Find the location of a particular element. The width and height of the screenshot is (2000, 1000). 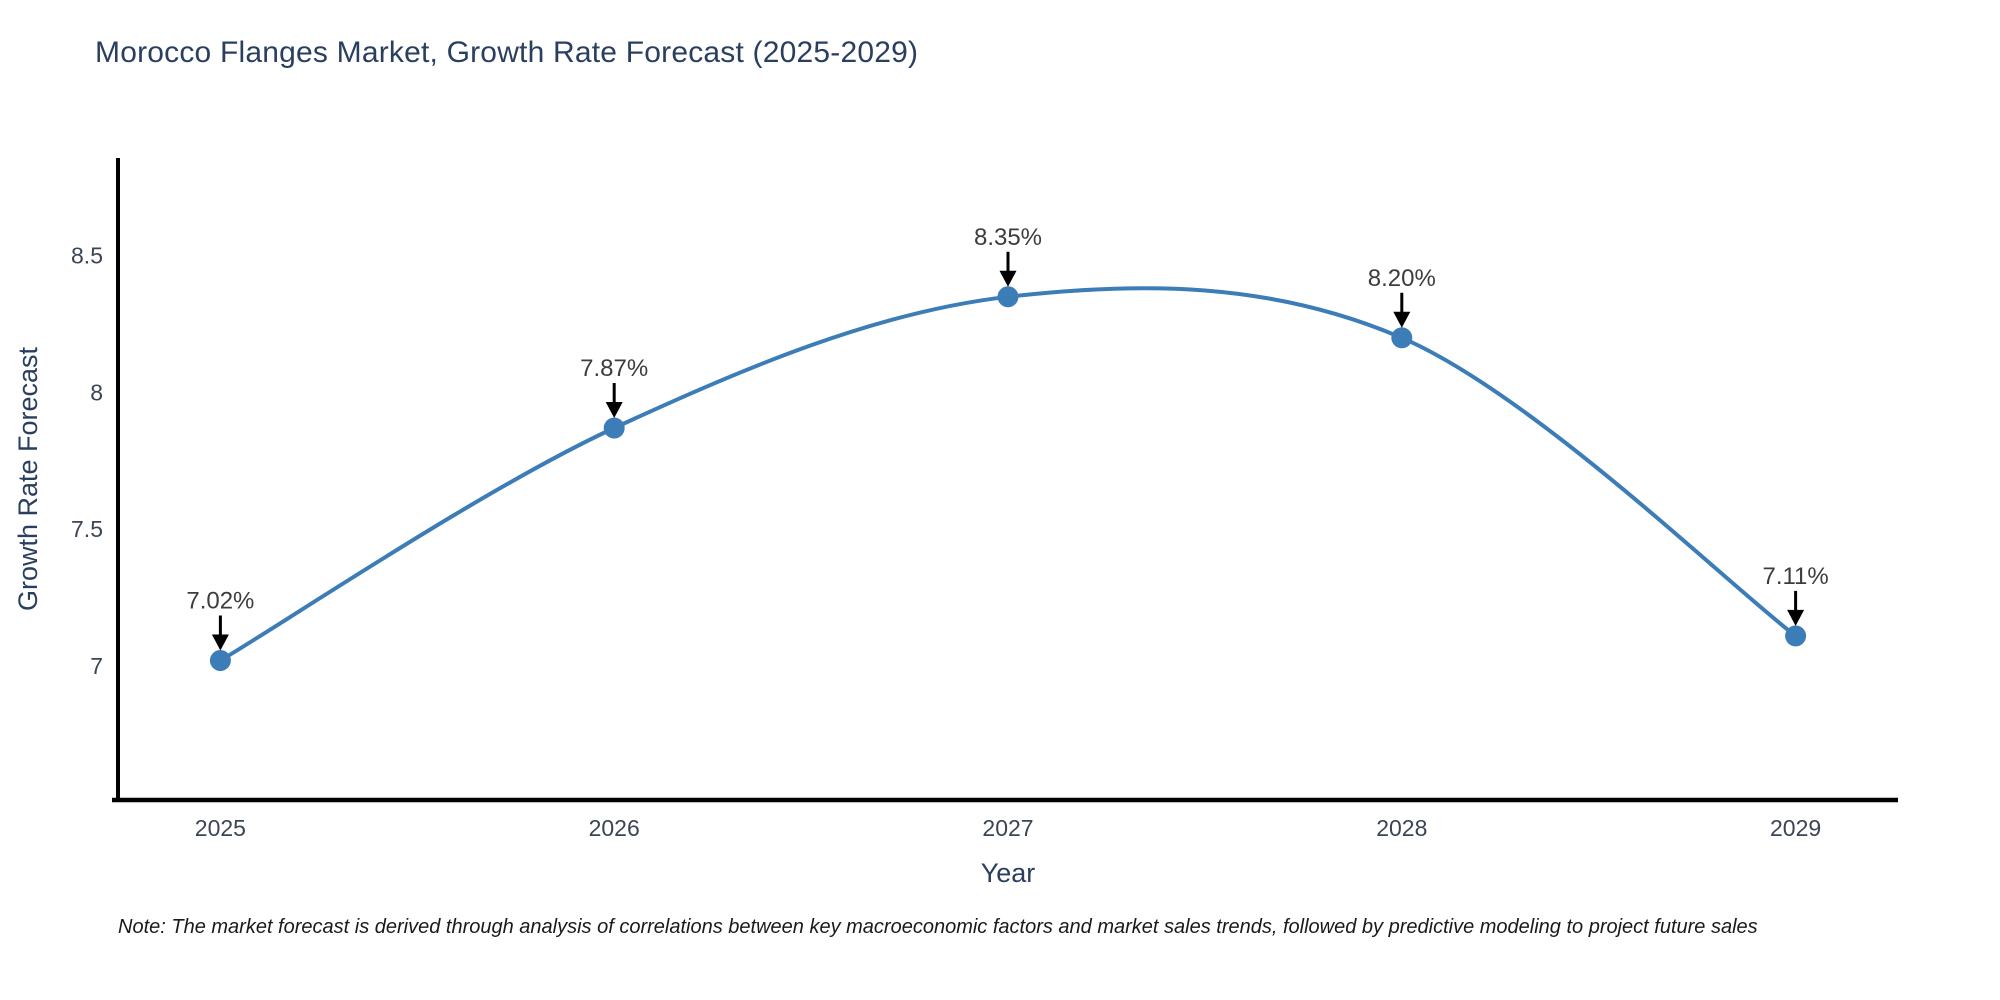

annotation-arrow-head-2027 is located at coordinates (1008, 278).